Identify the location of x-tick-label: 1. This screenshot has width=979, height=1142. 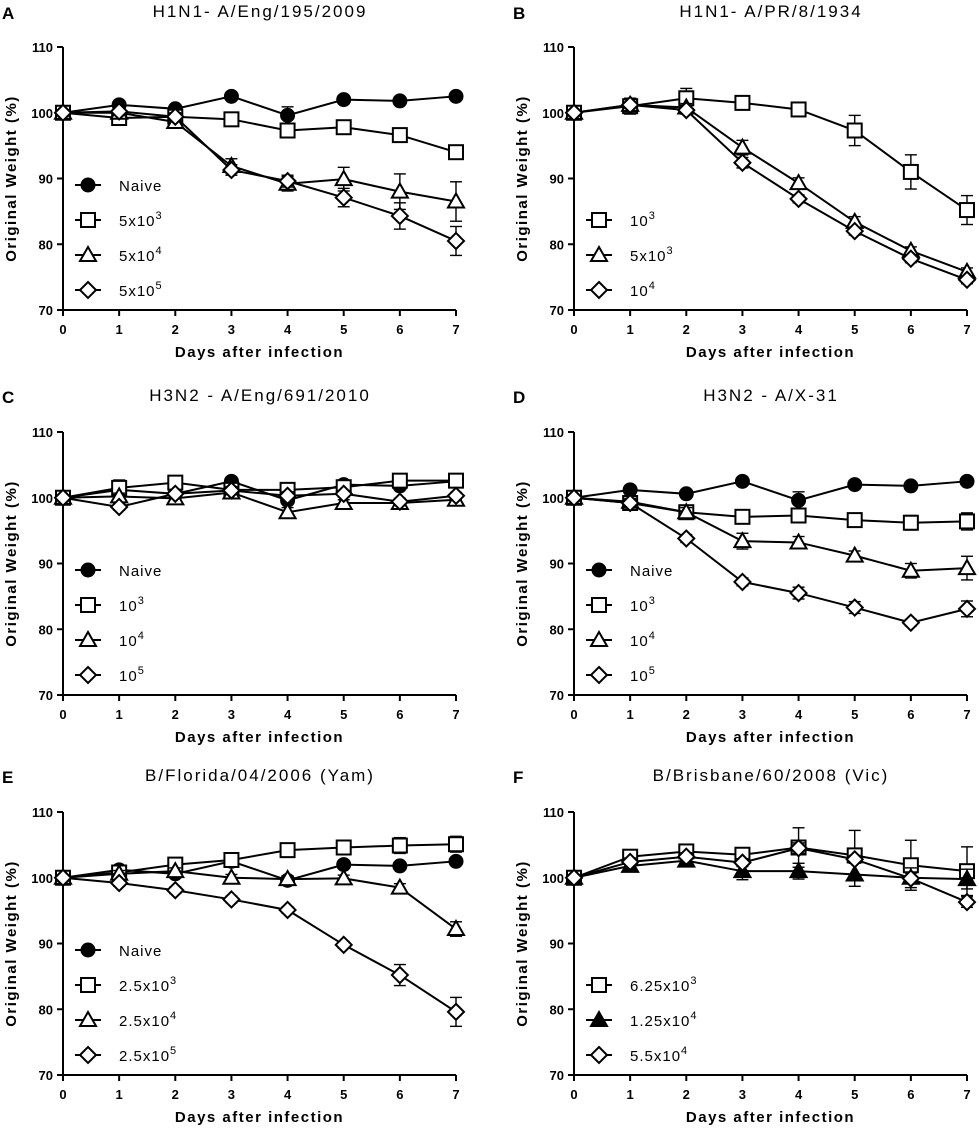
(630, 1094).